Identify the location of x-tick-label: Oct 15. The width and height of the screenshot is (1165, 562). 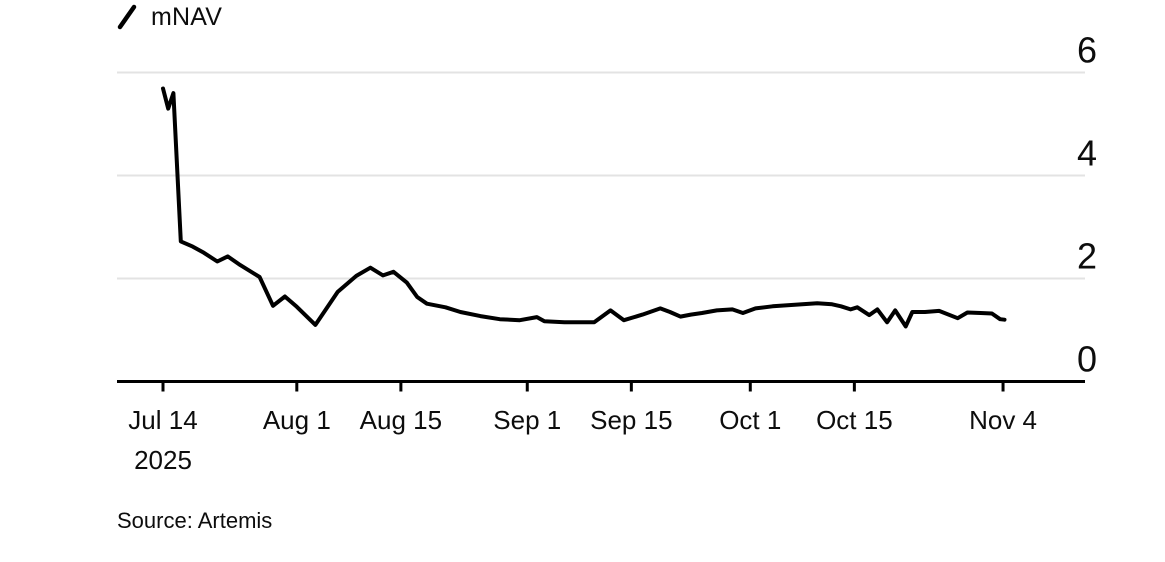
(854, 420).